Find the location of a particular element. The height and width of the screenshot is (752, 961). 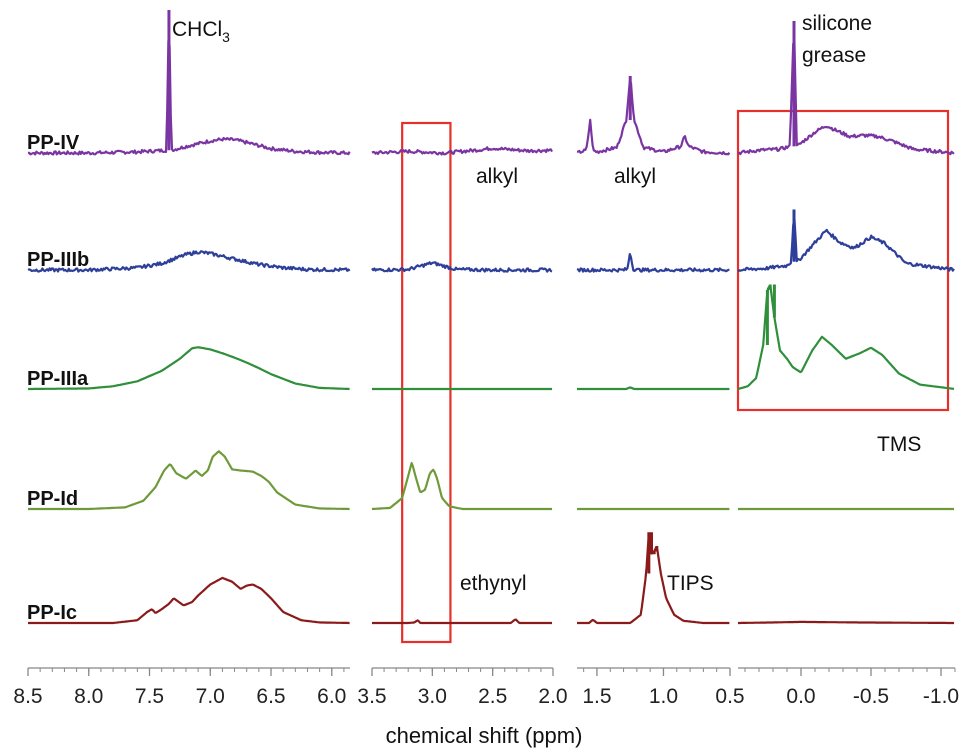

tick-label: 1.0 is located at coordinates (663, 696).